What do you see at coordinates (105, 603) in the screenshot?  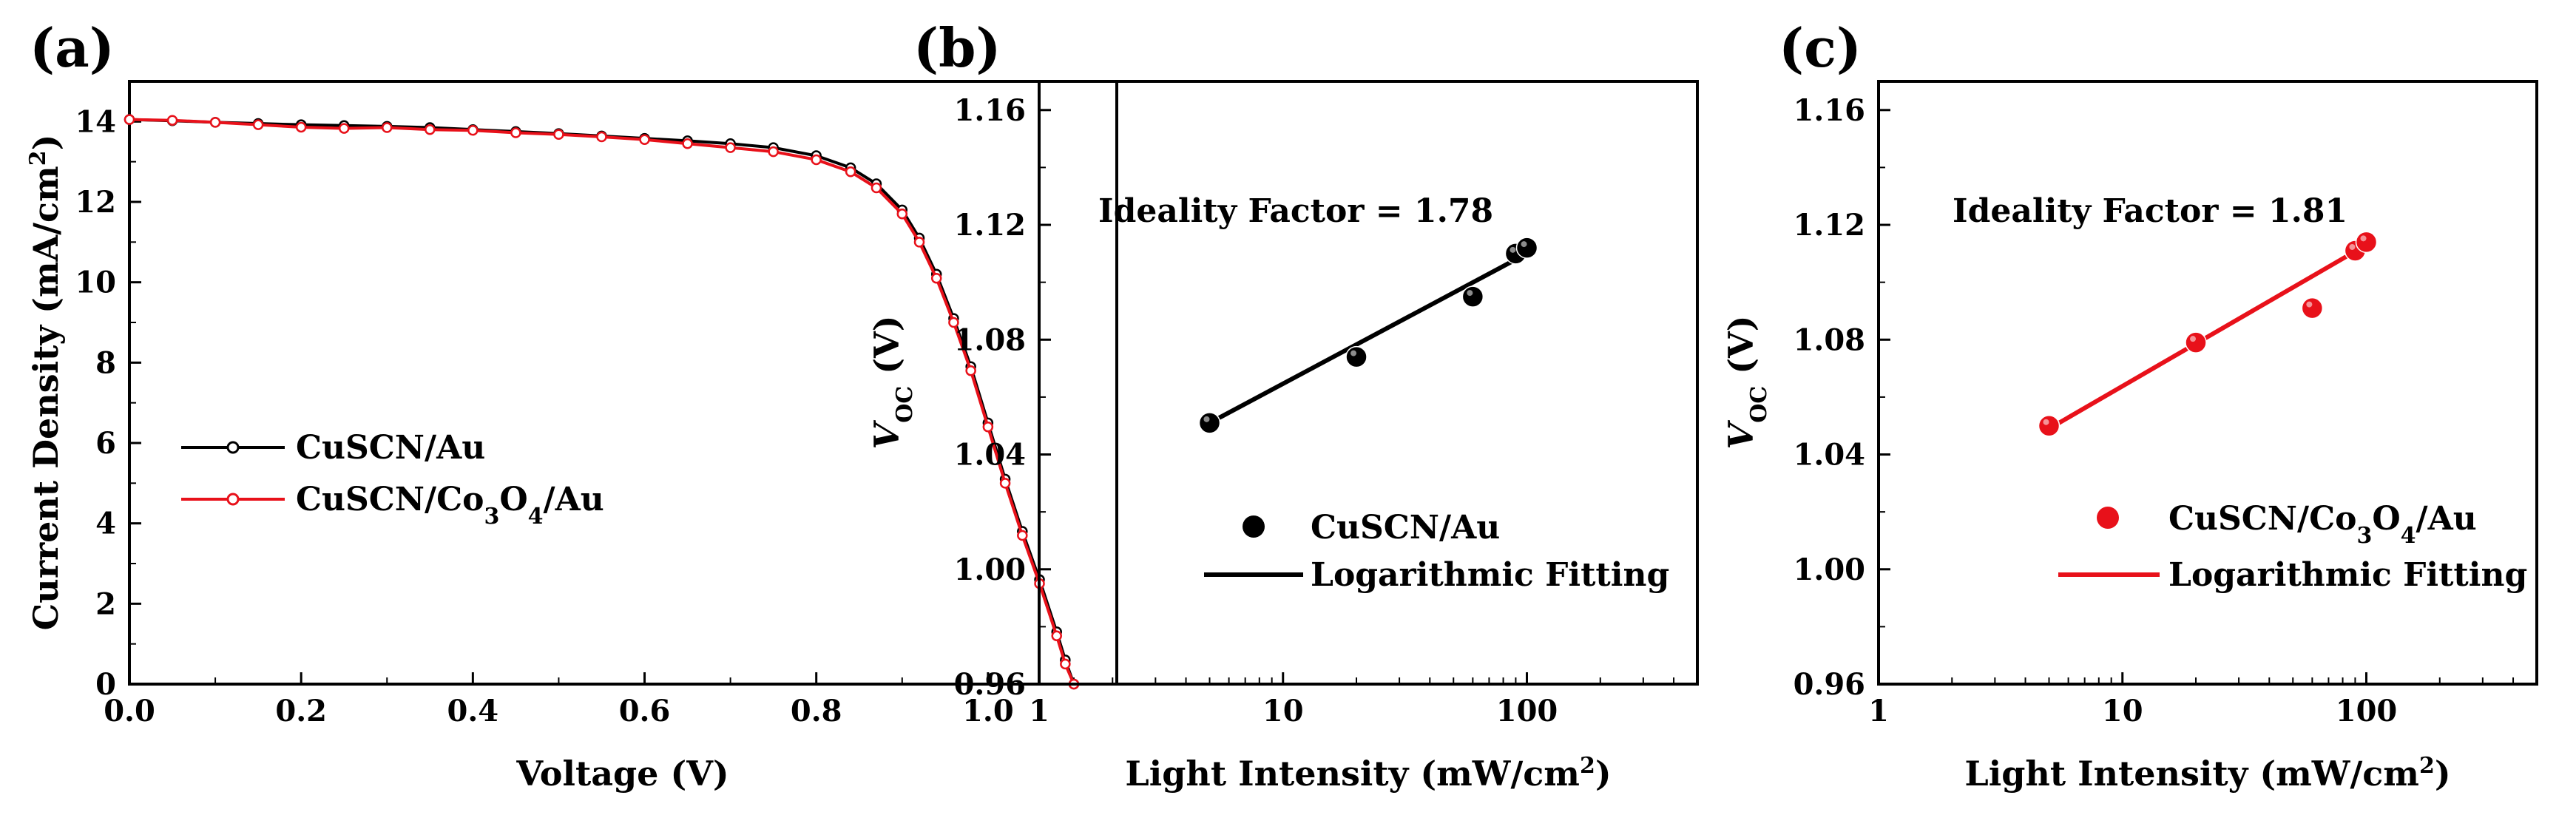 I see `y-tick-label: 2` at bounding box center [105, 603].